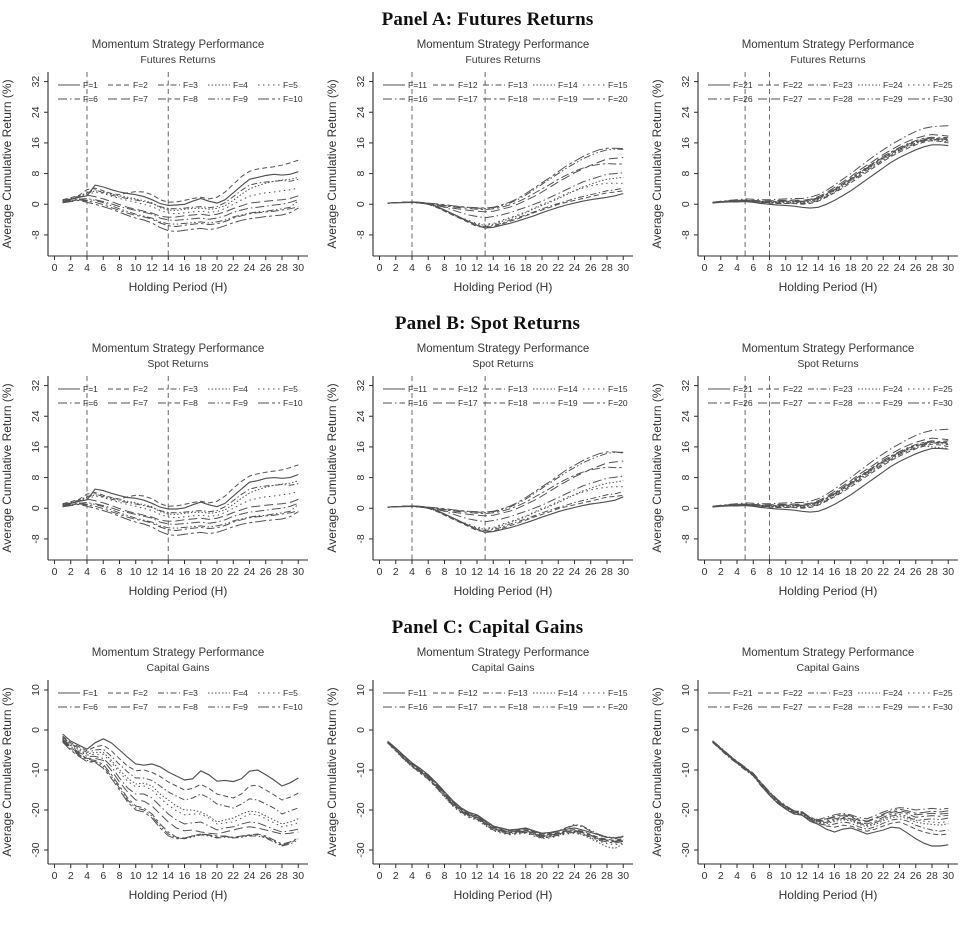 The image size is (975, 934). What do you see at coordinates (893, 403) in the screenshot?
I see `legend-label: F=29` at bounding box center [893, 403].